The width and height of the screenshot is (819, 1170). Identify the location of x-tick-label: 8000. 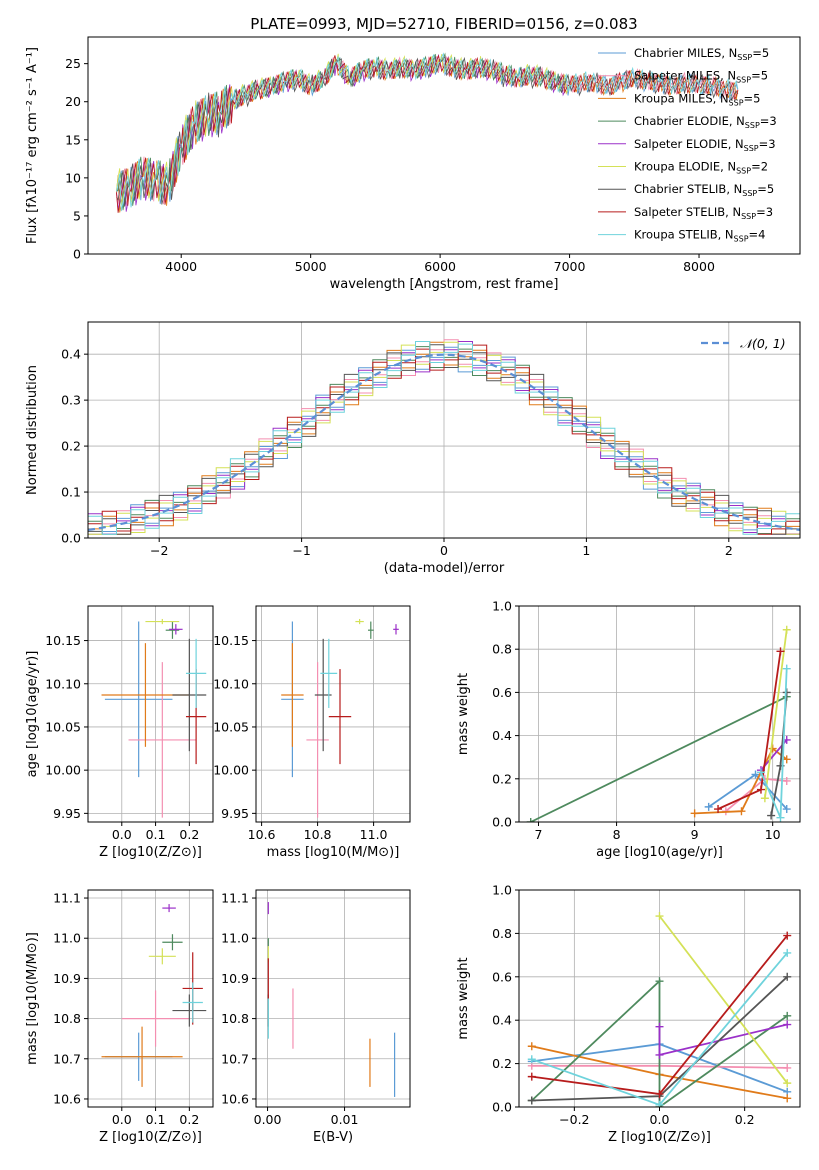
(699, 266).